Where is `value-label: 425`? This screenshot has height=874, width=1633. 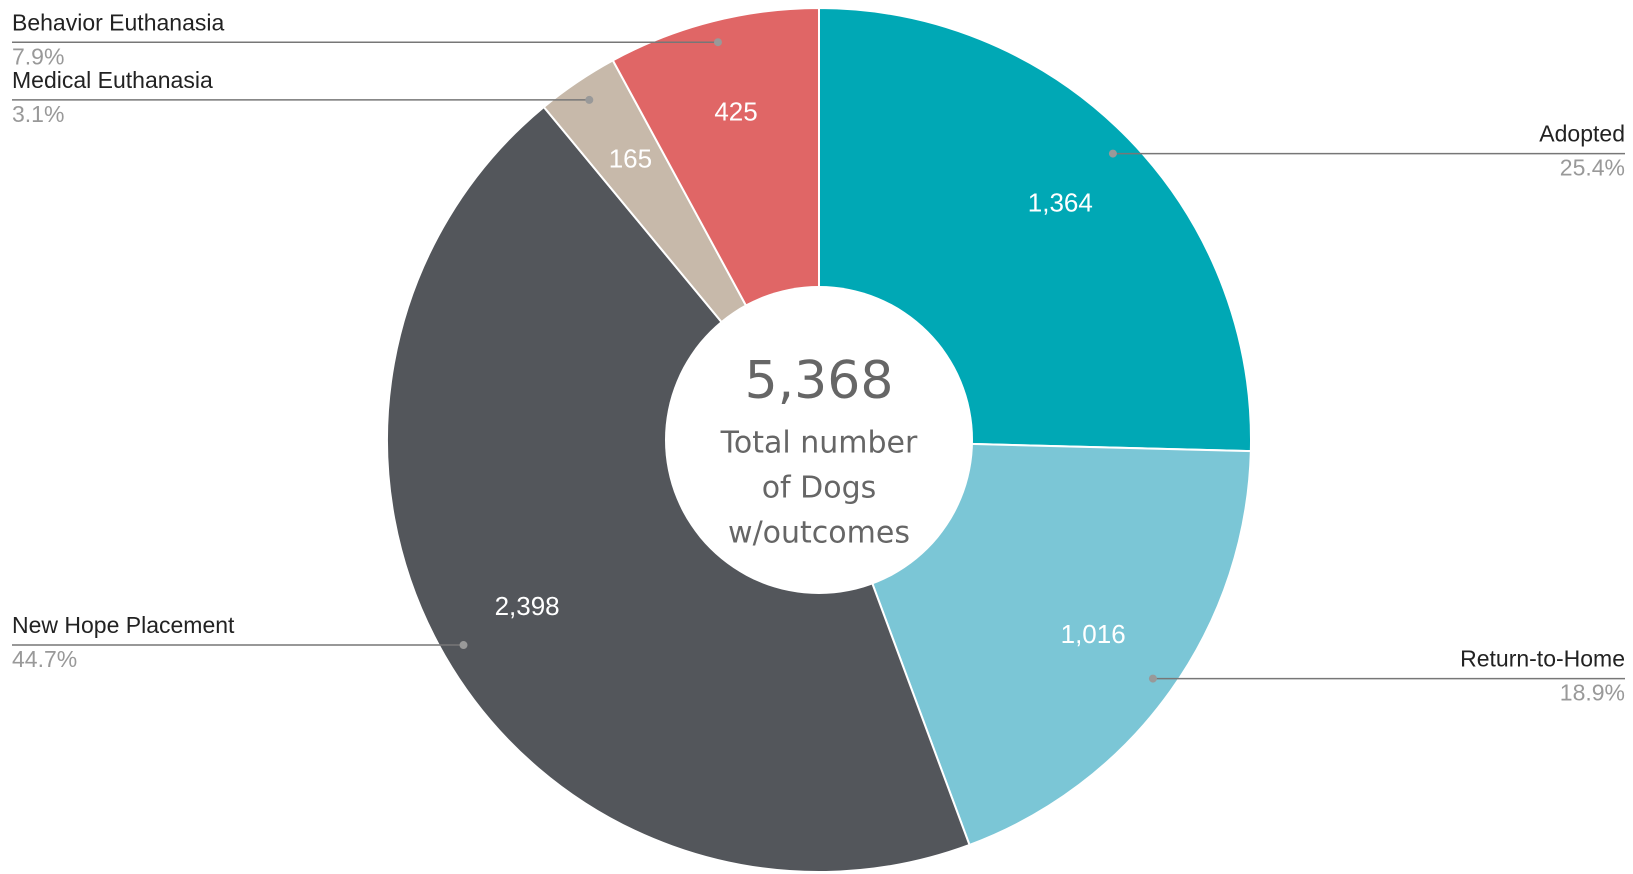
value-label: 425 is located at coordinates (735, 111).